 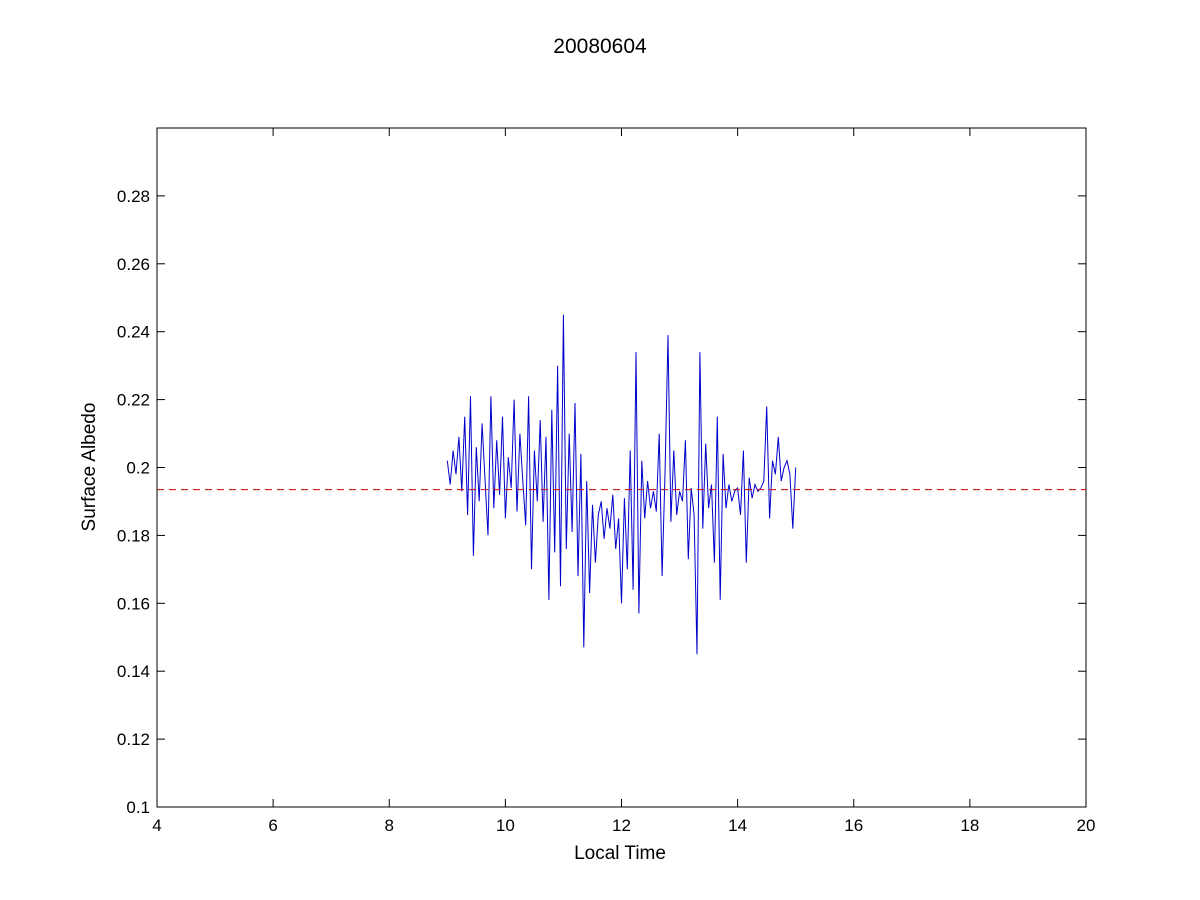 What do you see at coordinates (853, 825) in the screenshot?
I see `x-tick-label: 16` at bounding box center [853, 825].